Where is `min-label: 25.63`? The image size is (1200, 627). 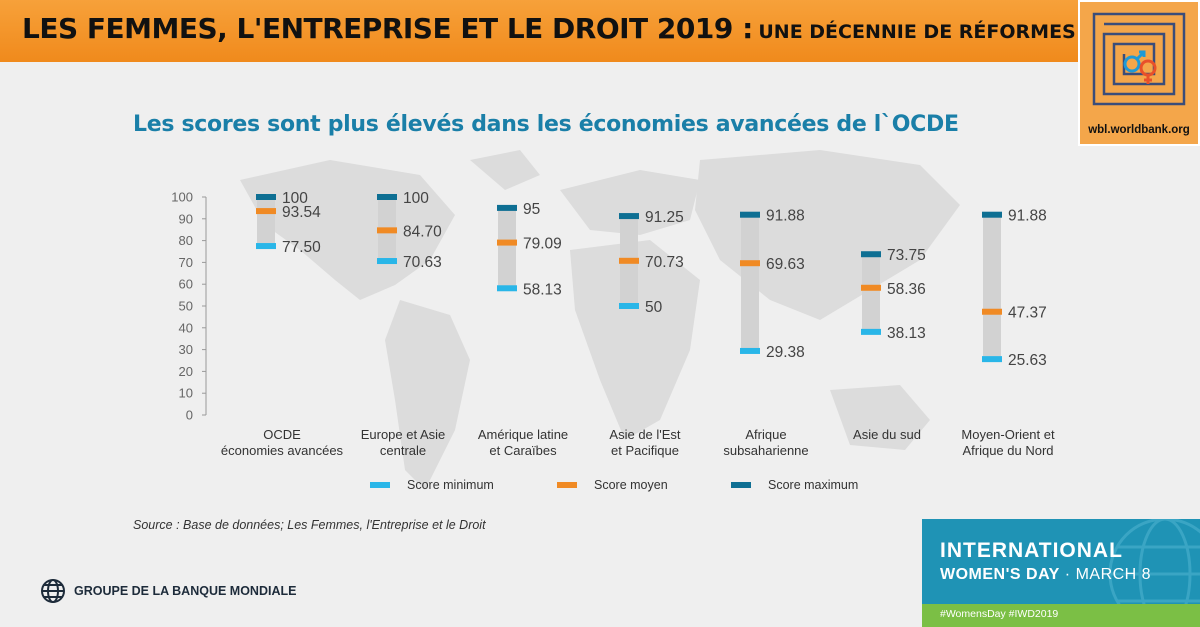 min-label: 25.63 is located at coordinates (1027, 360).